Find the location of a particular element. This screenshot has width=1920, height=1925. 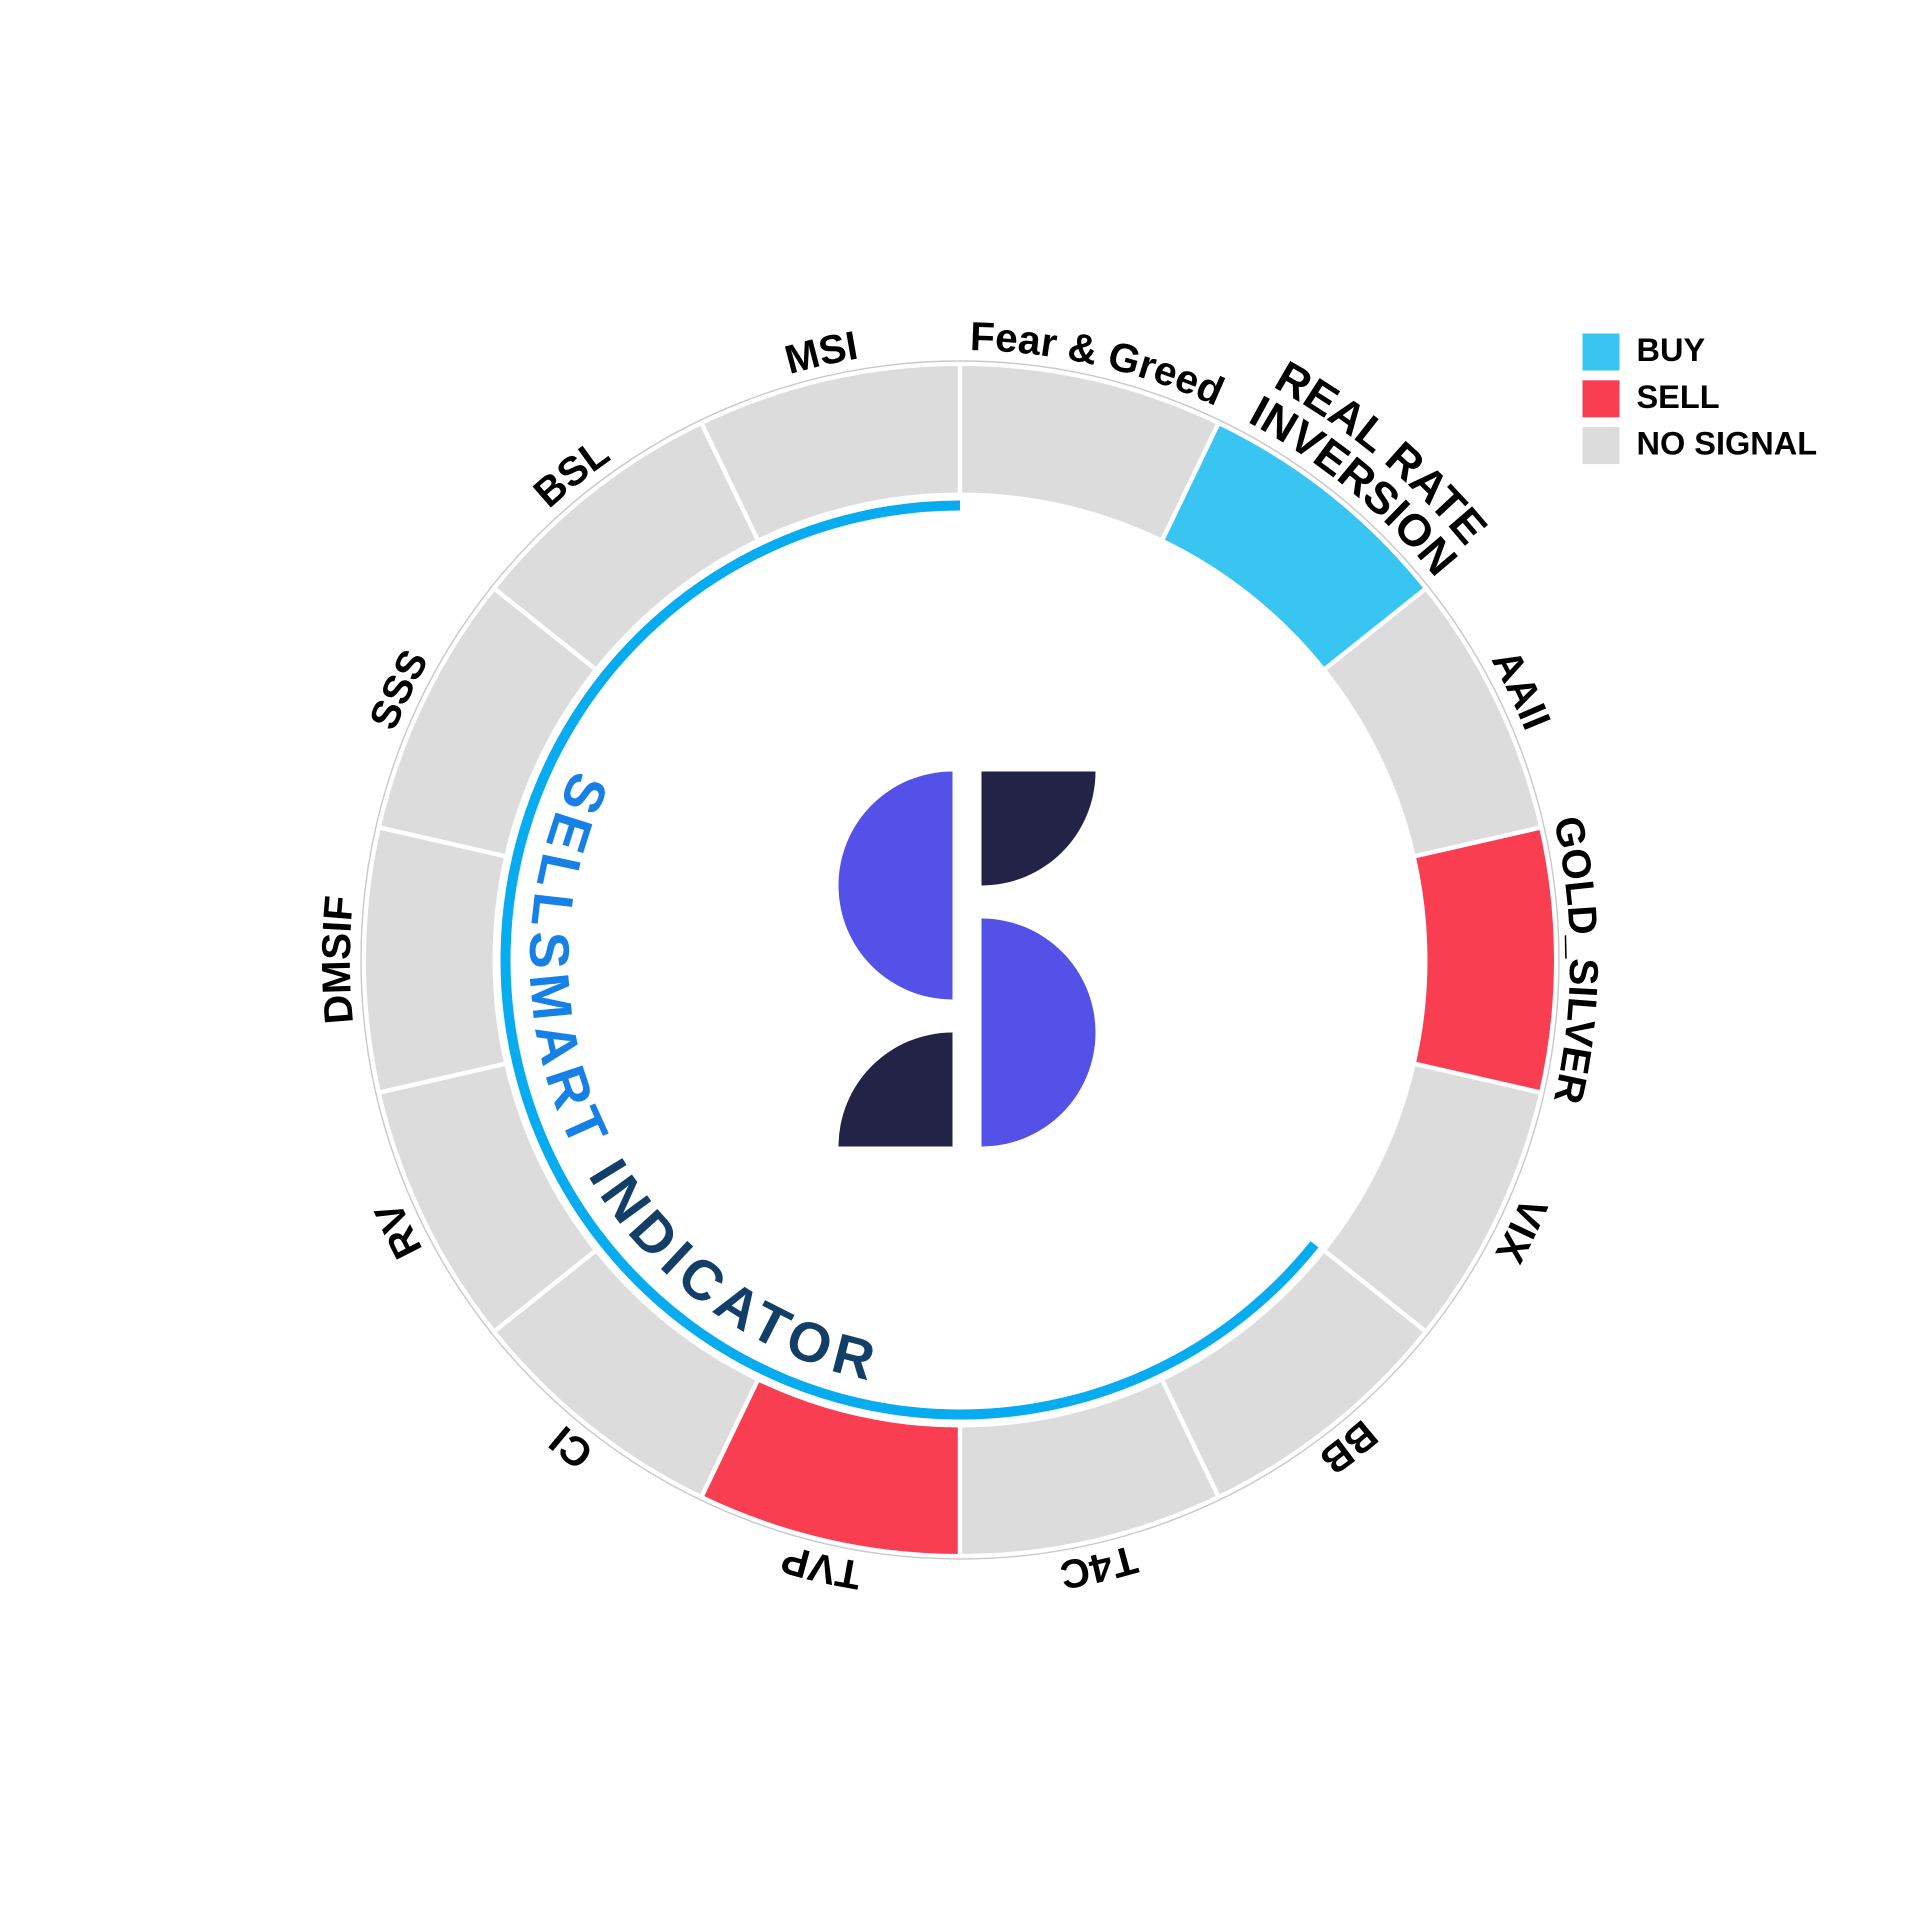

svg-text: BUY is located at coordinates (1671, 350).